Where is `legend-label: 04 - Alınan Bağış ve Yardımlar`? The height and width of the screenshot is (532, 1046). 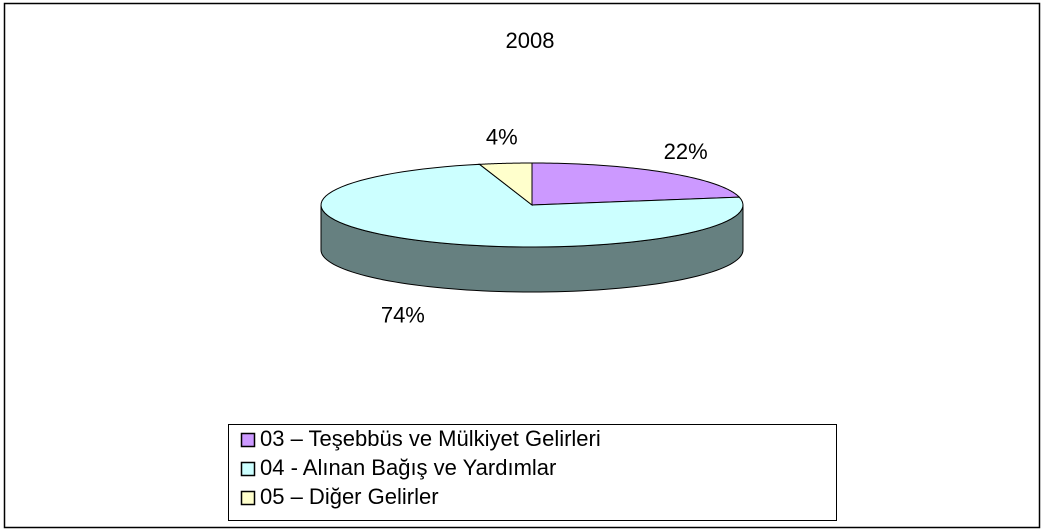 legend-label: 04 - Alınan Bağış ve Yardımlar is located at coordinates (408, 467).